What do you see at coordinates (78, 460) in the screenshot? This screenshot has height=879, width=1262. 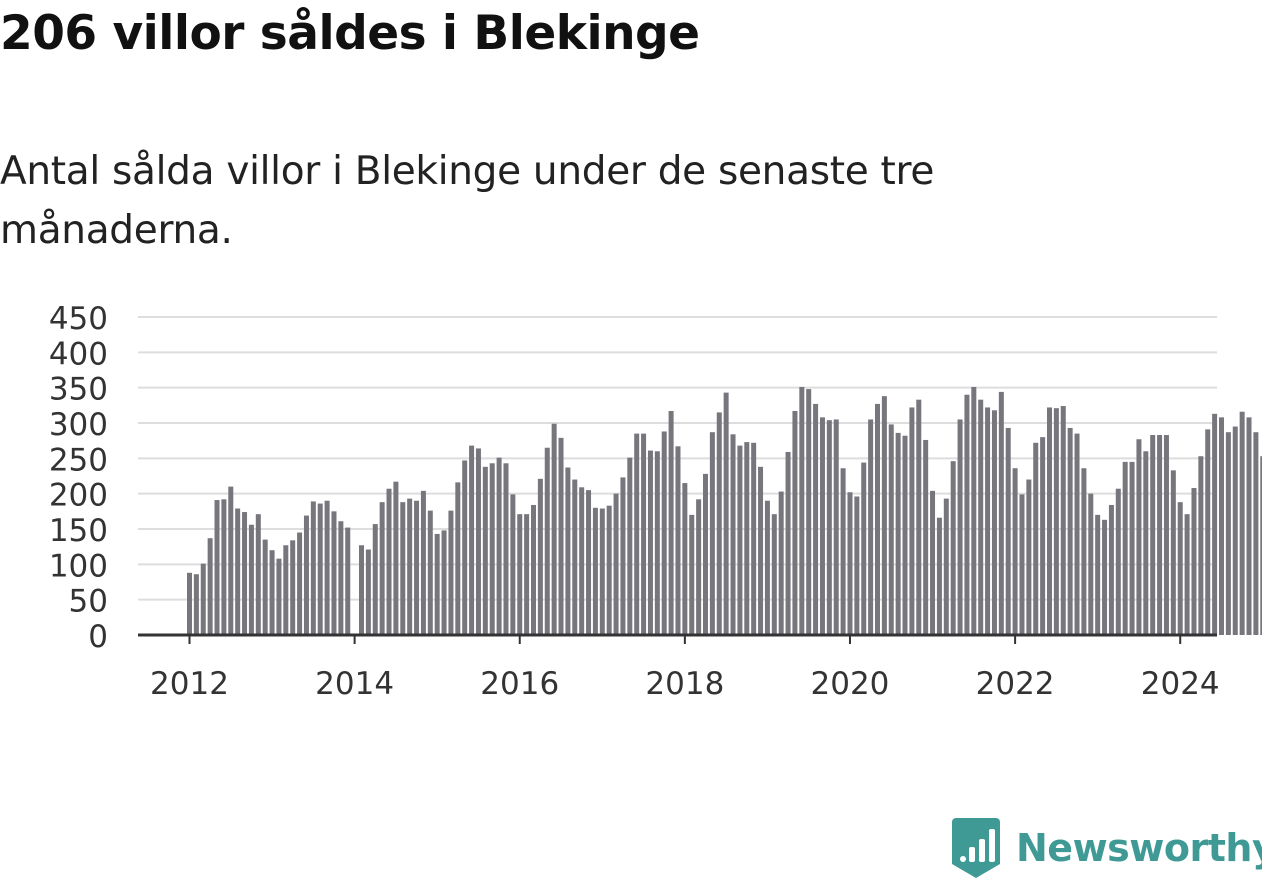 I see `y-tick-label: 250` at bounding box center [78, 460].